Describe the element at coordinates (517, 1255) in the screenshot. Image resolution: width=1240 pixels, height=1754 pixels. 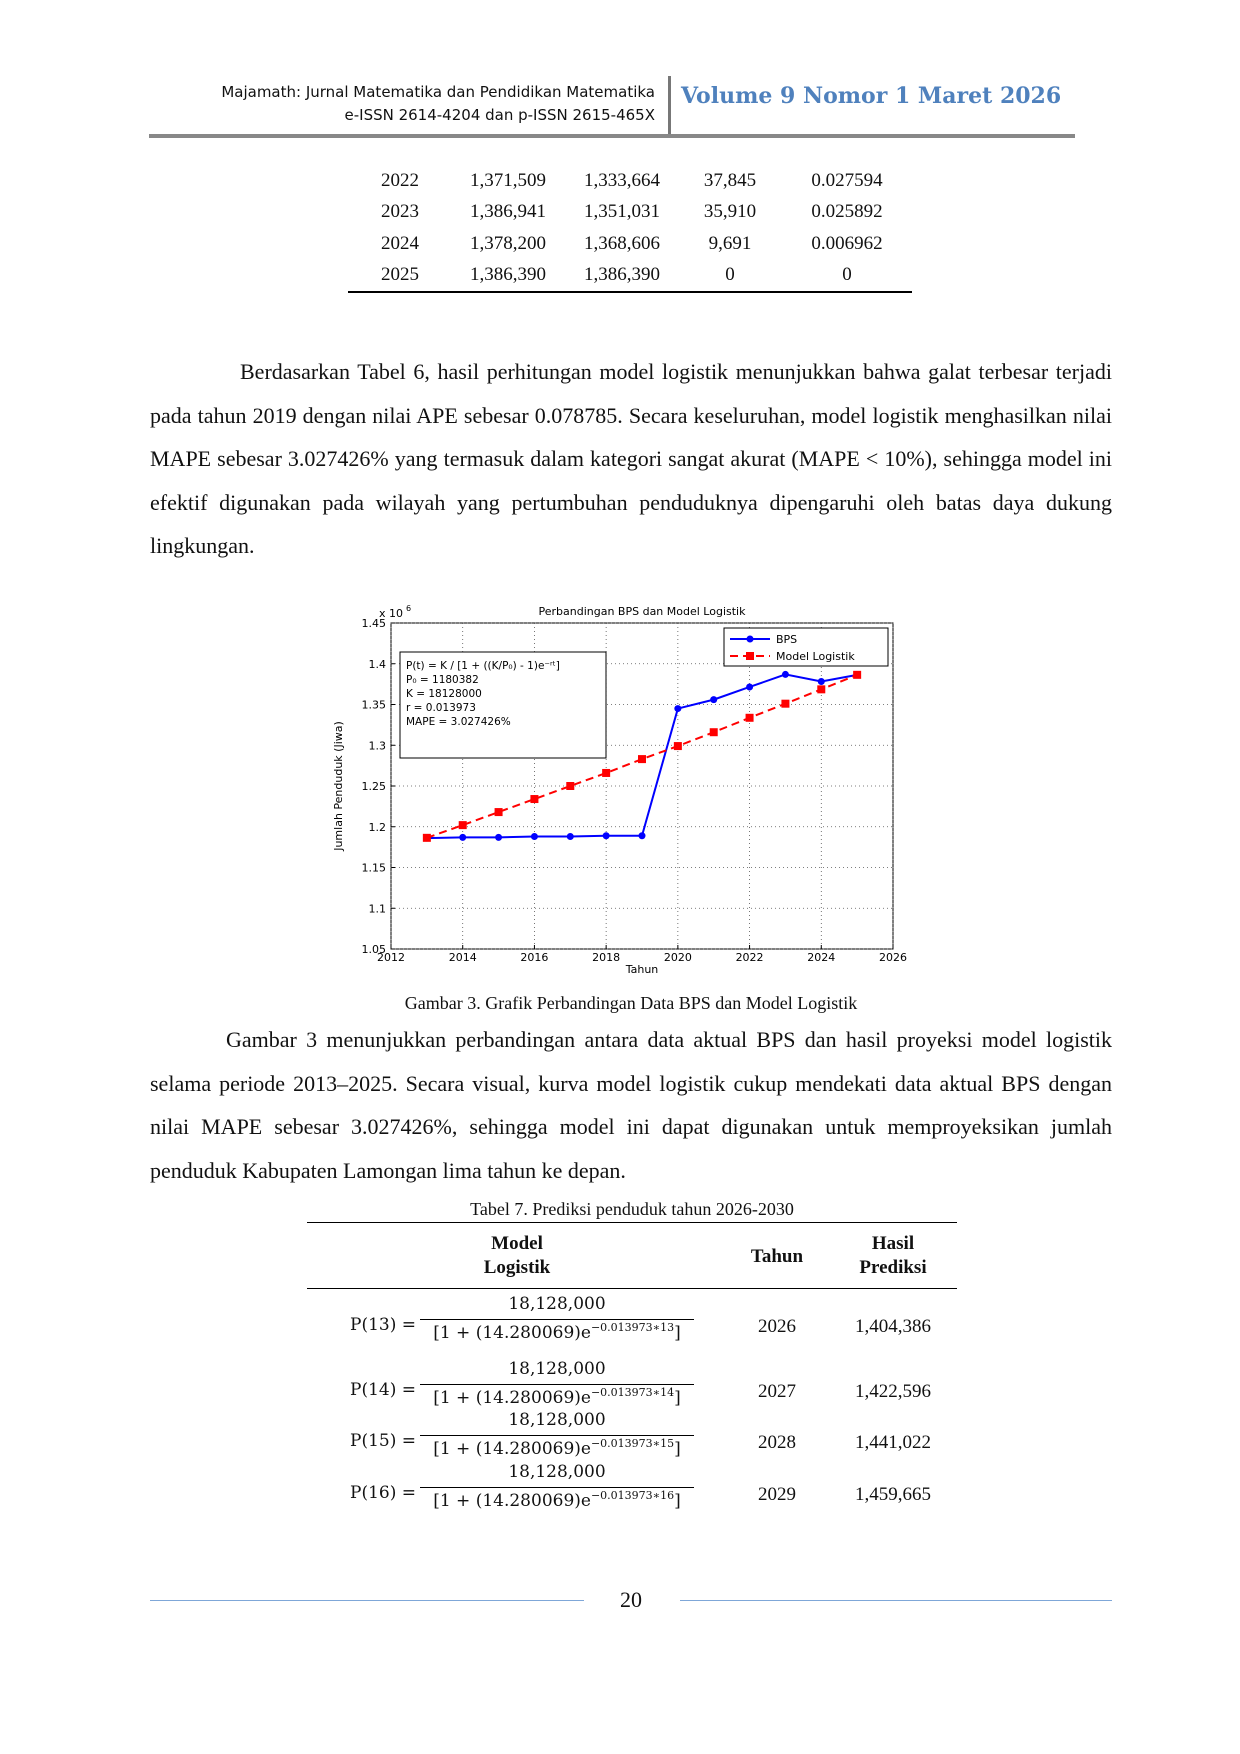
I see `column-header: Model Logistik` at that location.